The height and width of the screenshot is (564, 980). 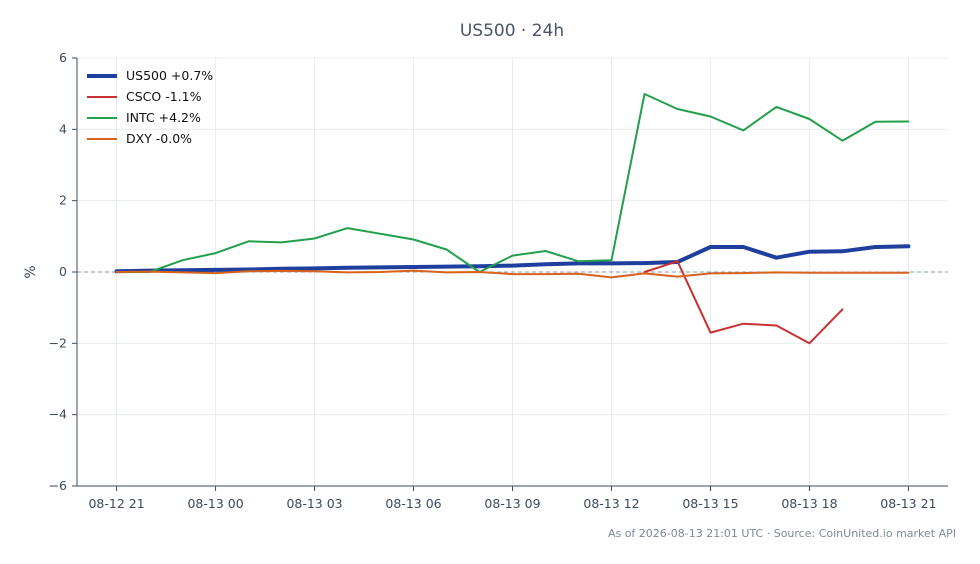 I want to click on x-tick-label: 08-13 15, so click(x=710, y=503).